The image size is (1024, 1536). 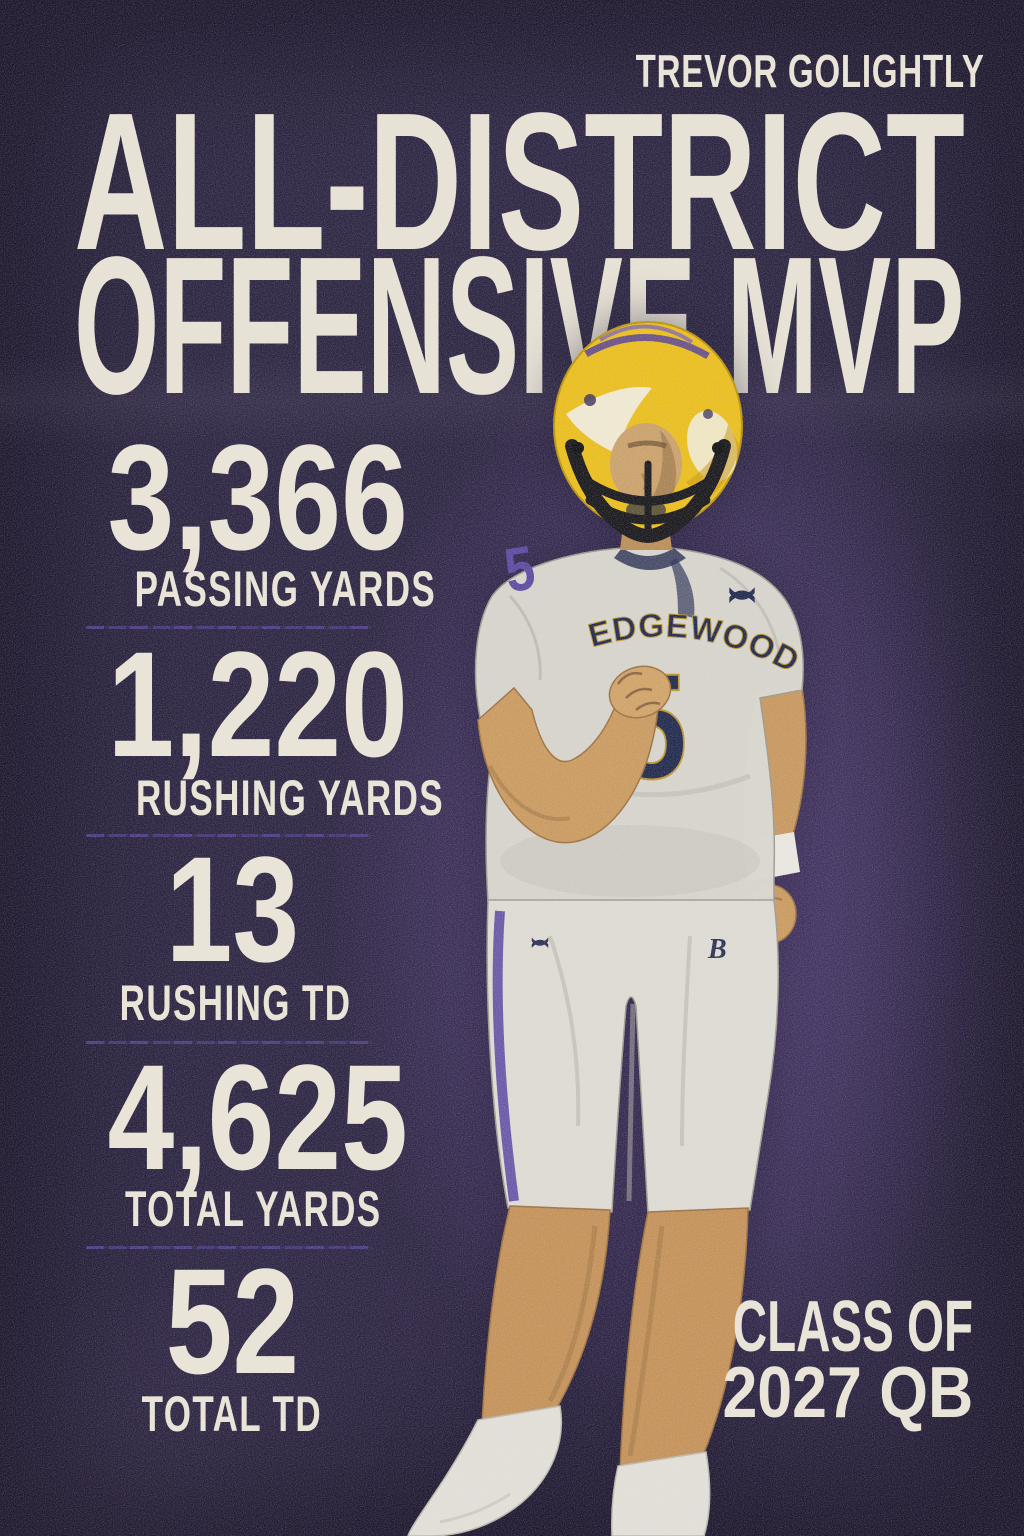 I want to click on stat-label-total-yards: TOTAL YARDS, so click(x=253, y=1209).